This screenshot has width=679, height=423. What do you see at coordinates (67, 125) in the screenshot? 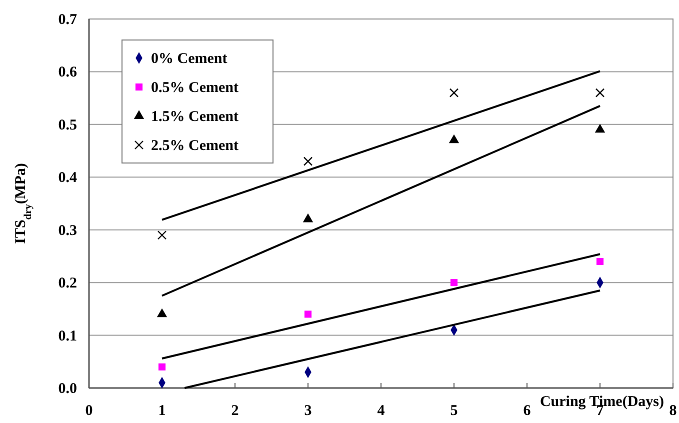
I see `y-tick-label: 0.5` at bounding box center [67, 125].